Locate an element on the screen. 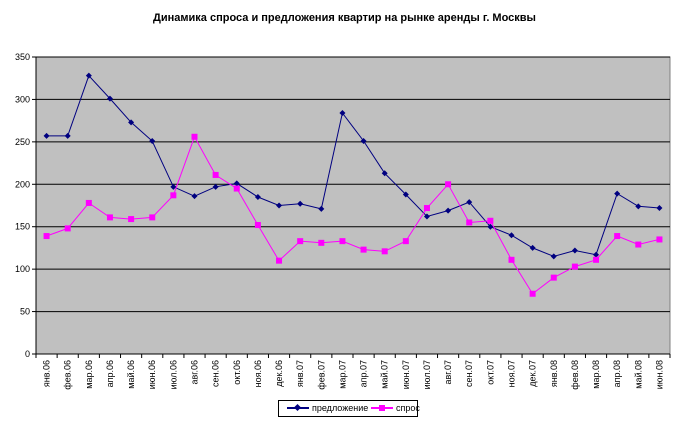 Image resolution: width=689 pixels, height=423 pixels. x-tick-label: янв.08 is located at coordinates (554, 373).